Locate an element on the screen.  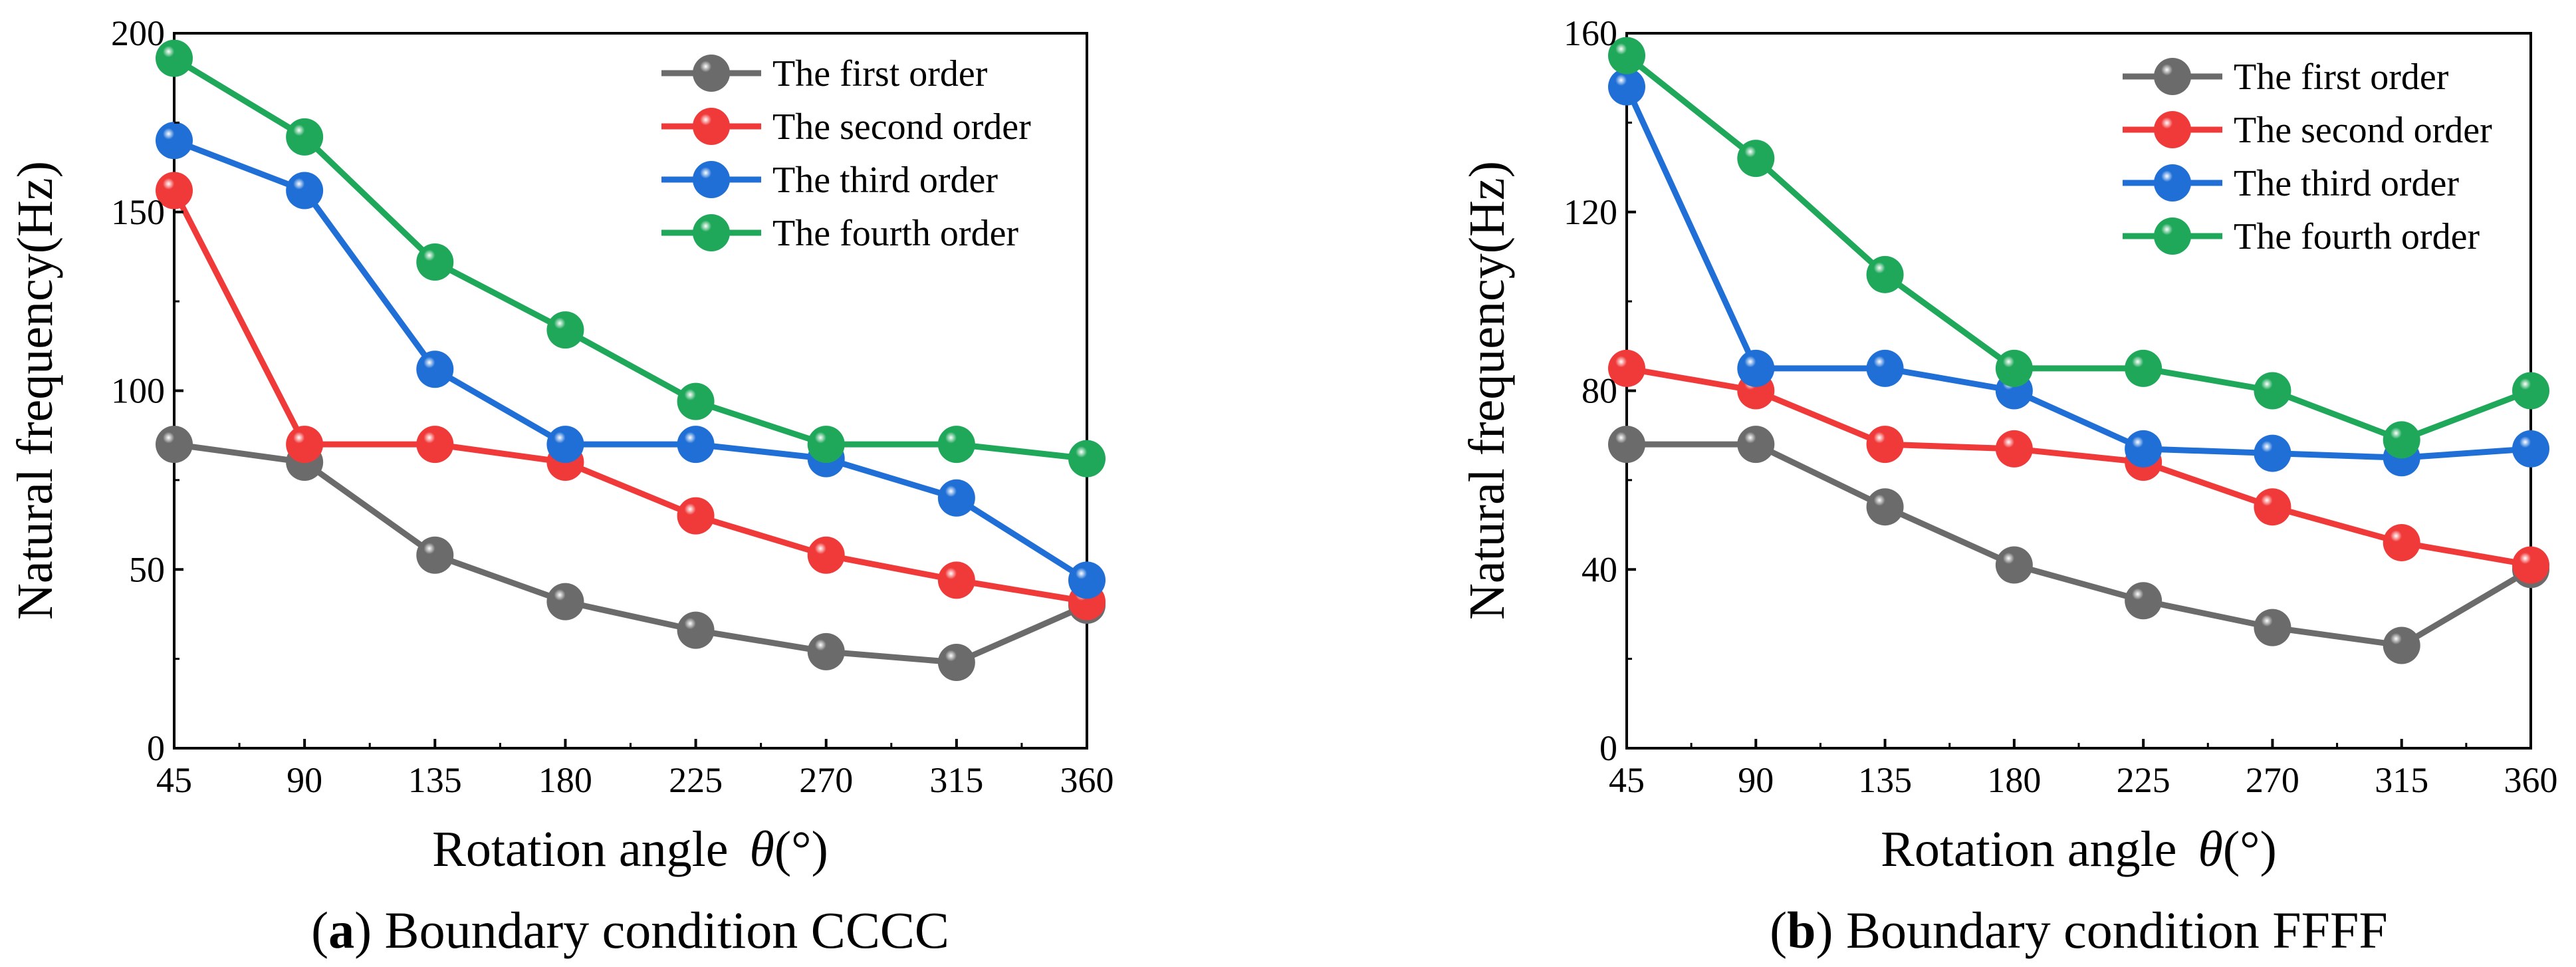
y-tick-label: 40 is located at coordinates (1599, 569).